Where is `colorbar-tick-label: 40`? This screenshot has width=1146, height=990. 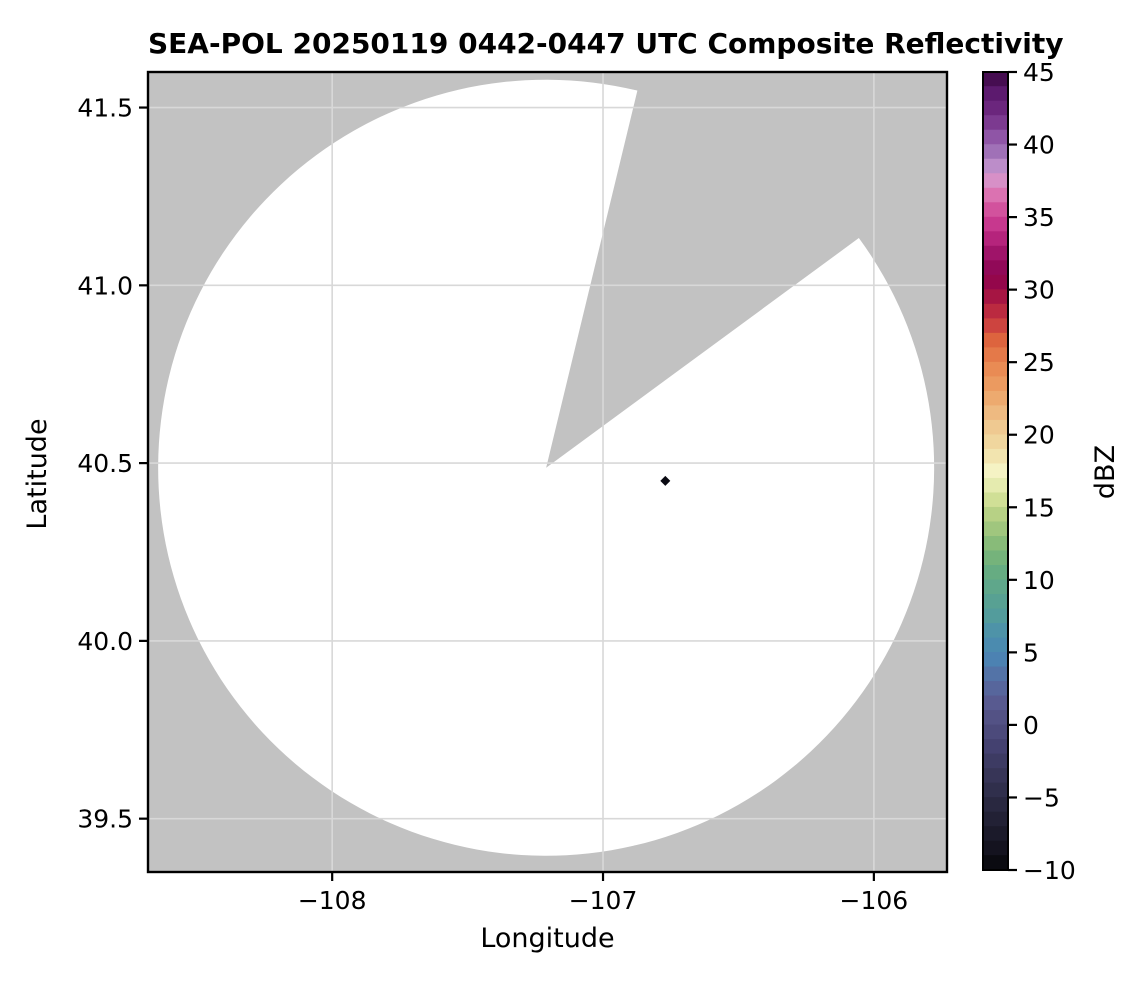 colorbar-tick-label: 40 is located at coordinates (1039, 145).